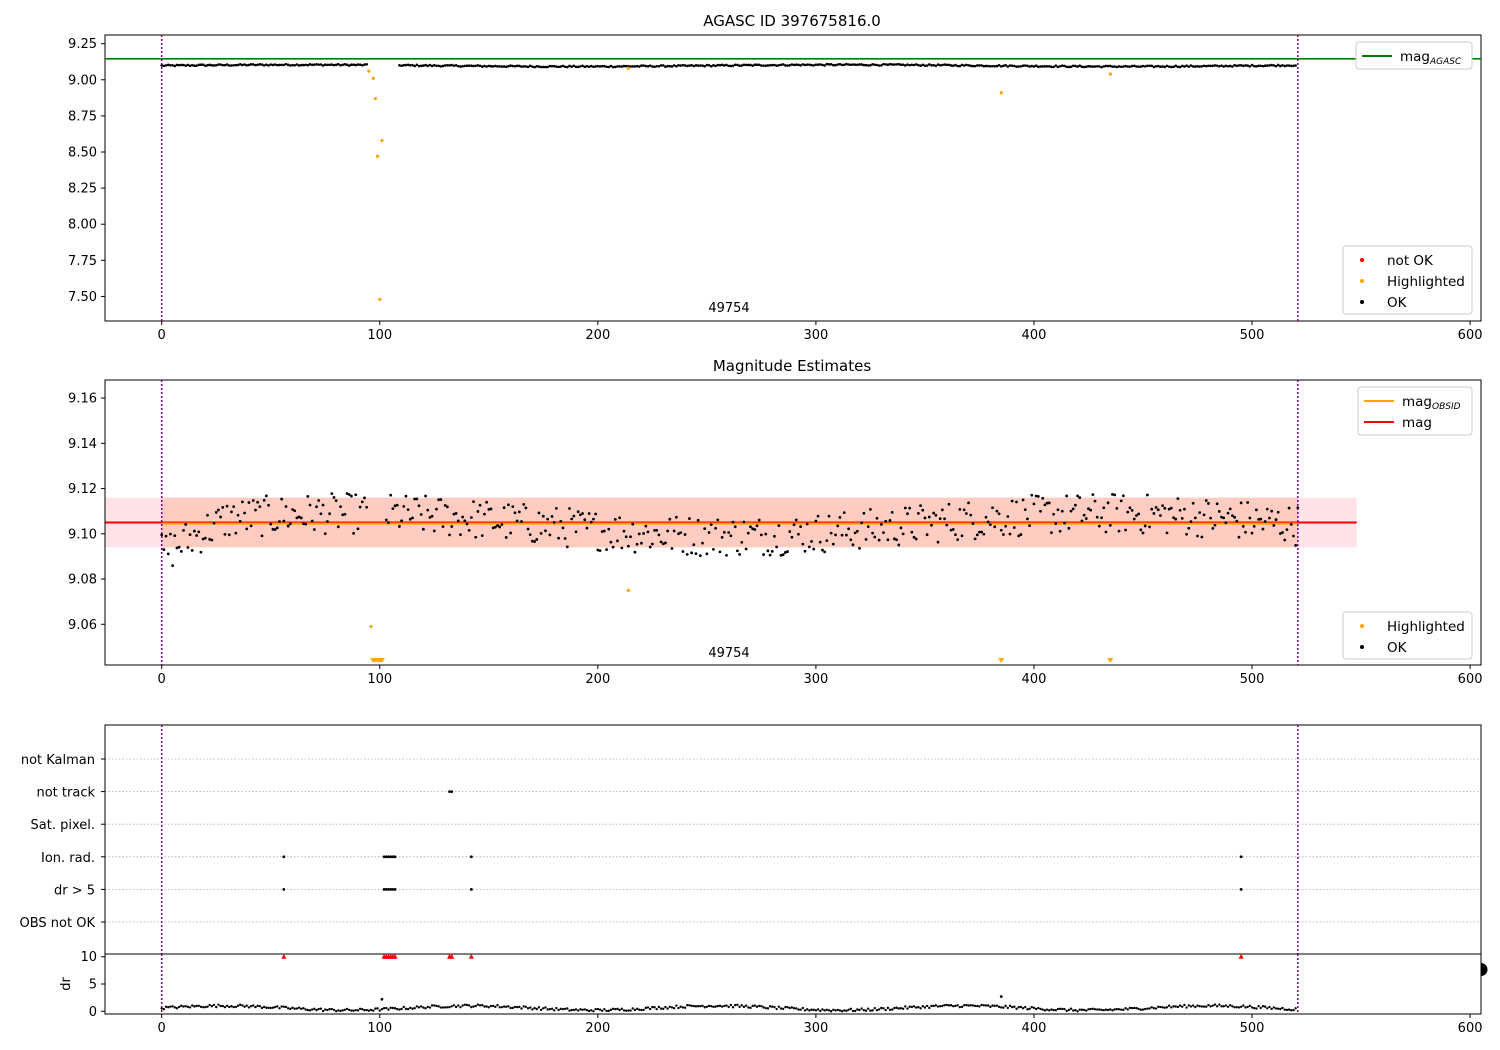 The image size is (1500, 1050). Describe the element at coordinates (728, 308) in the screenshot. I see `obsid-label: 49754` at that location.